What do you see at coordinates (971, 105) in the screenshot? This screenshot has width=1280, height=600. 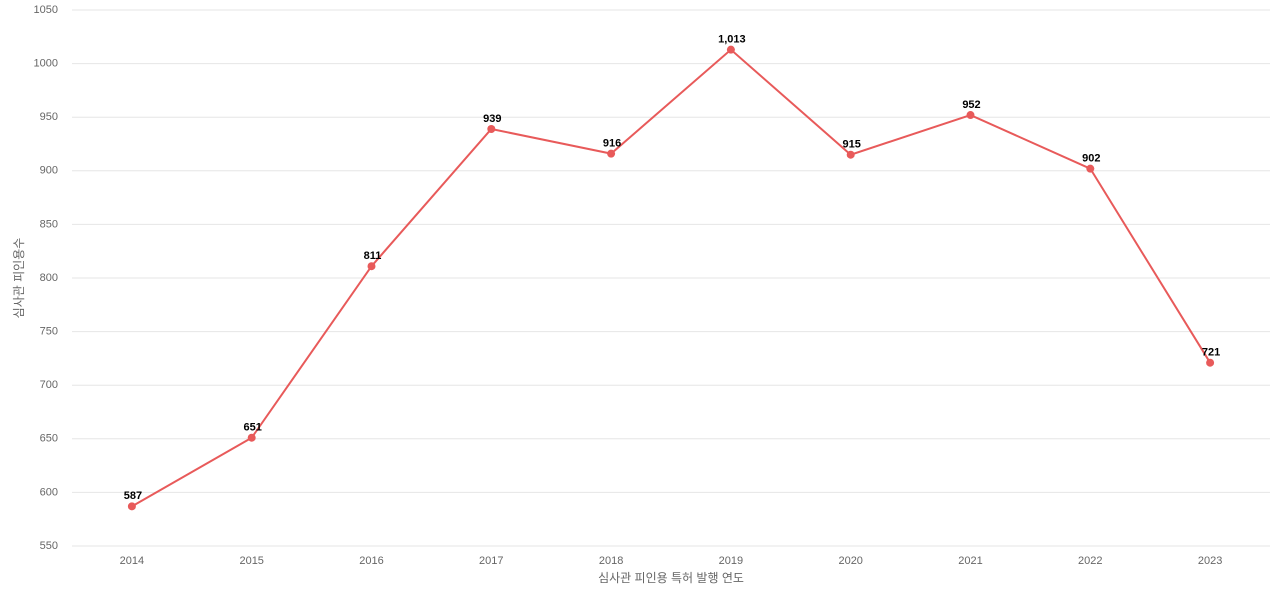 I see `data-label: 952` at bounding box center [971, 105].